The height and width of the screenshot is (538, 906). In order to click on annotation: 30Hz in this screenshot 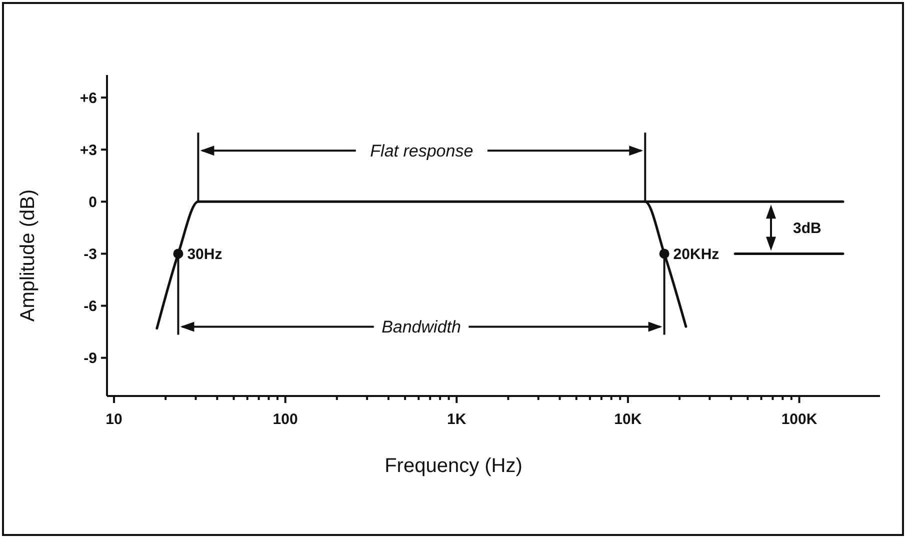, I will do `click(204, 254)`.